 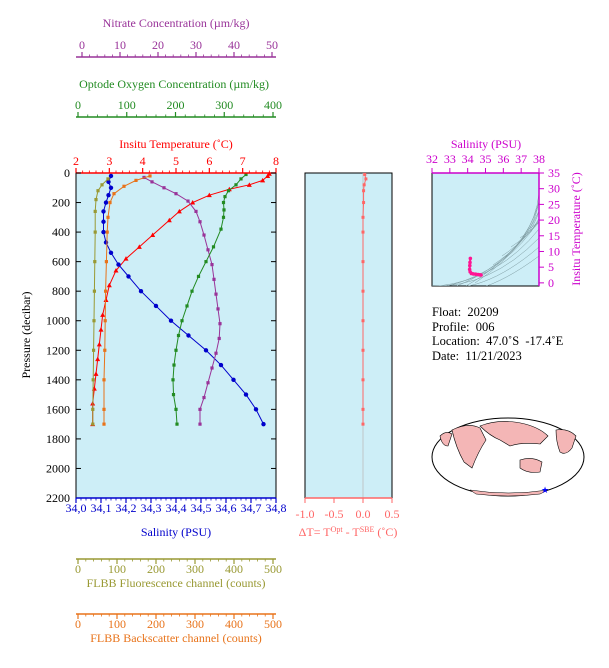 What do you see at coordinates (363, 514) in the screenshot?
I see `dt-tick-label: 0.0` at bounding box center [363, 514].